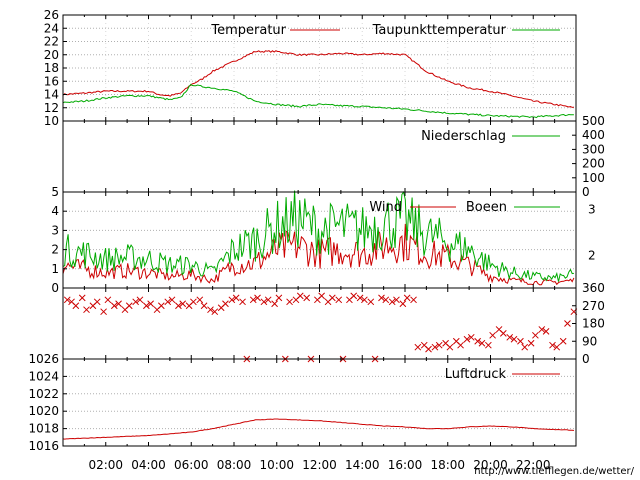 Image resolution: width=640 pixels, height=480 pixels. Describe the element at coordinates (439, 30) in the screenshot. I see `legend-label: Taupunkttemperatur` at that location.